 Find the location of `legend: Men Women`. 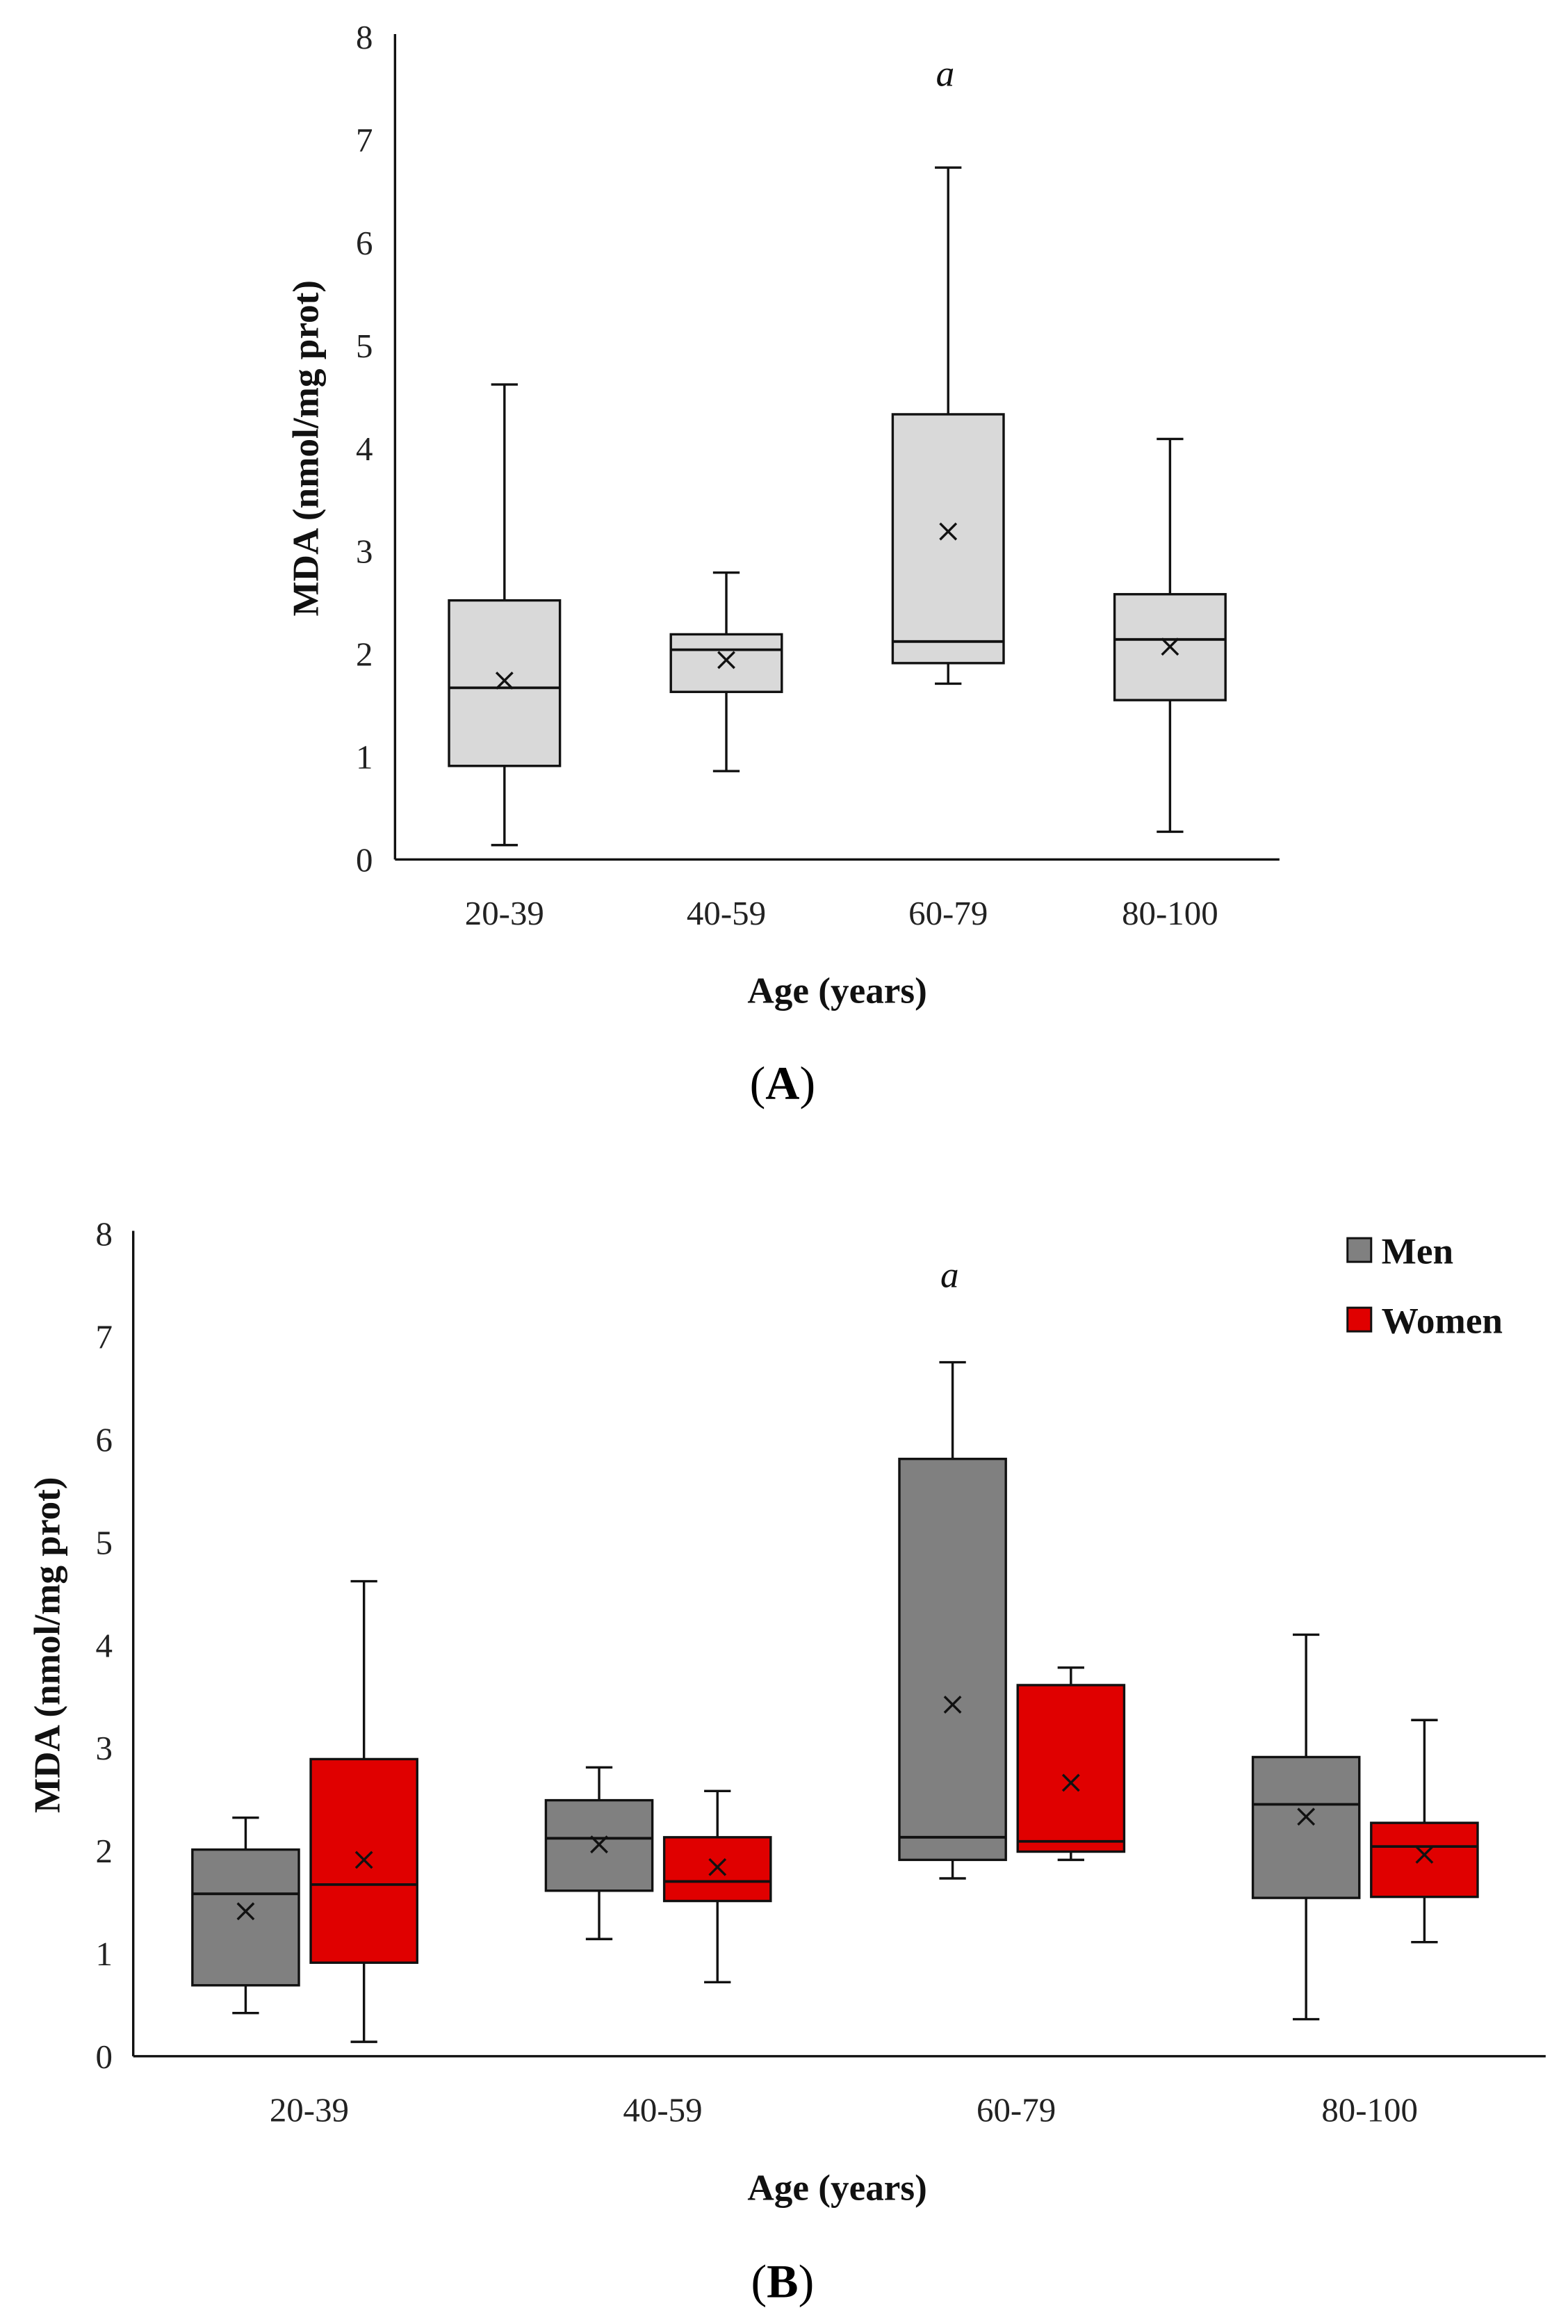

legend: Men Women is located at coordinates (1424, 1285).